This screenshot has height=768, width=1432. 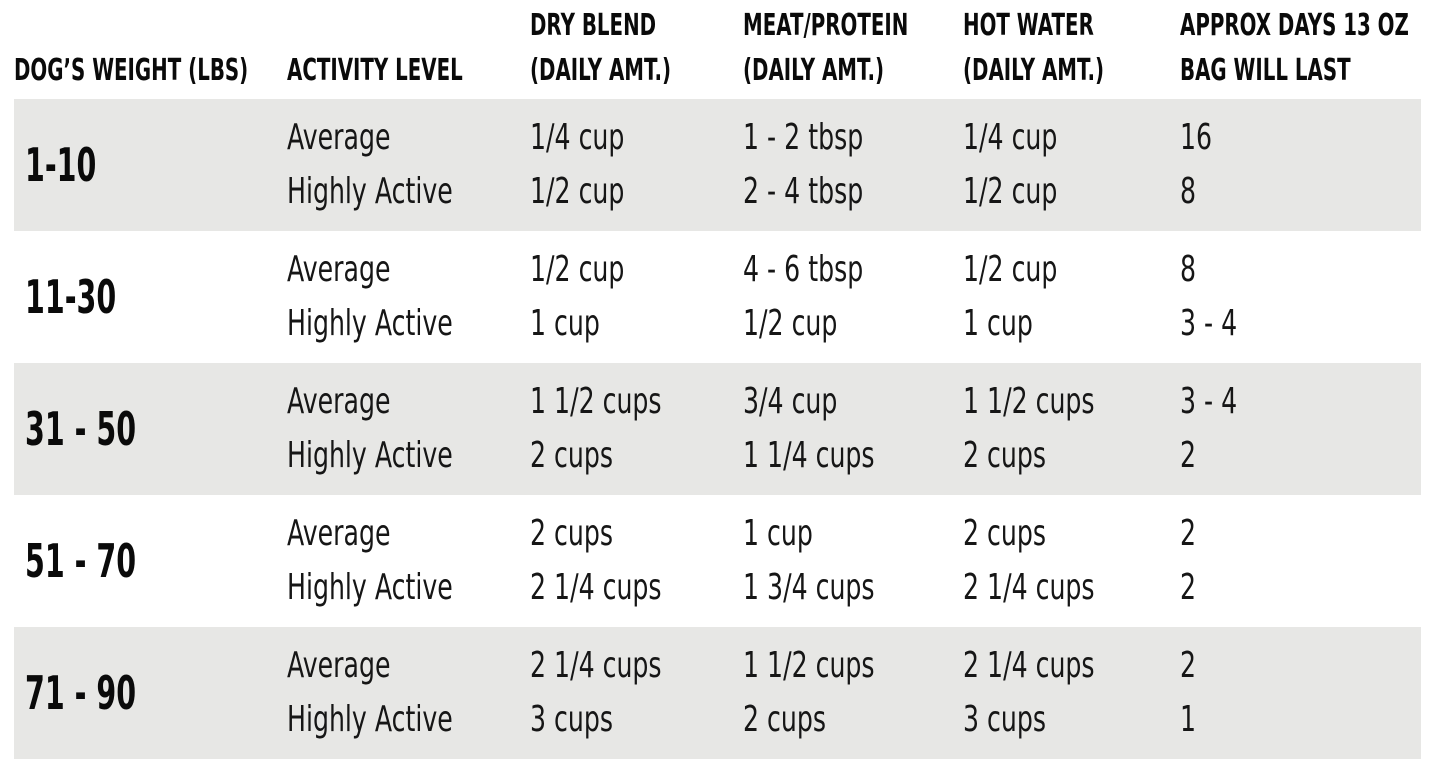 What do you see at coordinates (572, 455) in the screenshot?
I see `dry-blend-highly-active-value: 2 cups` at bounding box center [572, 455].